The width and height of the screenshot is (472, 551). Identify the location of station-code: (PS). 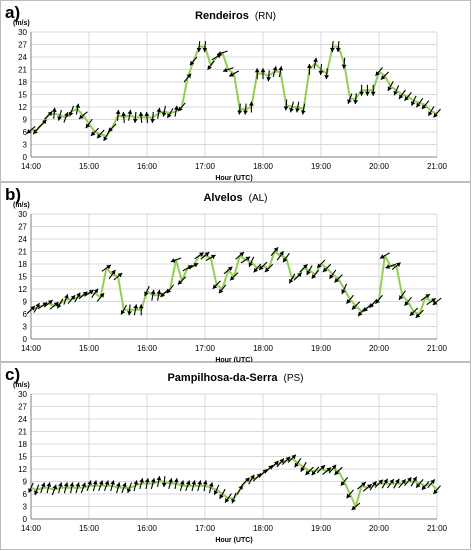
(293, 378).